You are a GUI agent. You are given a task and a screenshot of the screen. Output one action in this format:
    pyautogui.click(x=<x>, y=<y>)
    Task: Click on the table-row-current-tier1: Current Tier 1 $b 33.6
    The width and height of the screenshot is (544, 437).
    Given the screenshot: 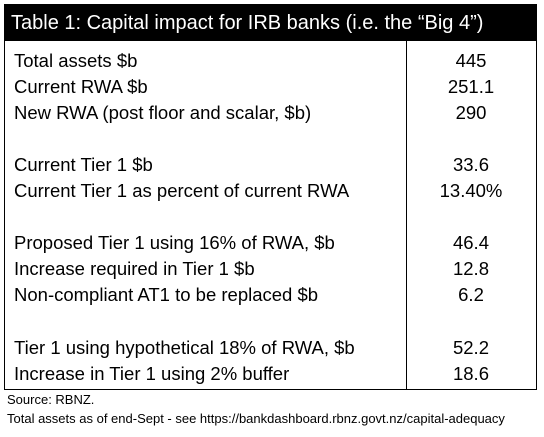 What is the action you would take?
    pyautogui.click(x=270, y=165)
    